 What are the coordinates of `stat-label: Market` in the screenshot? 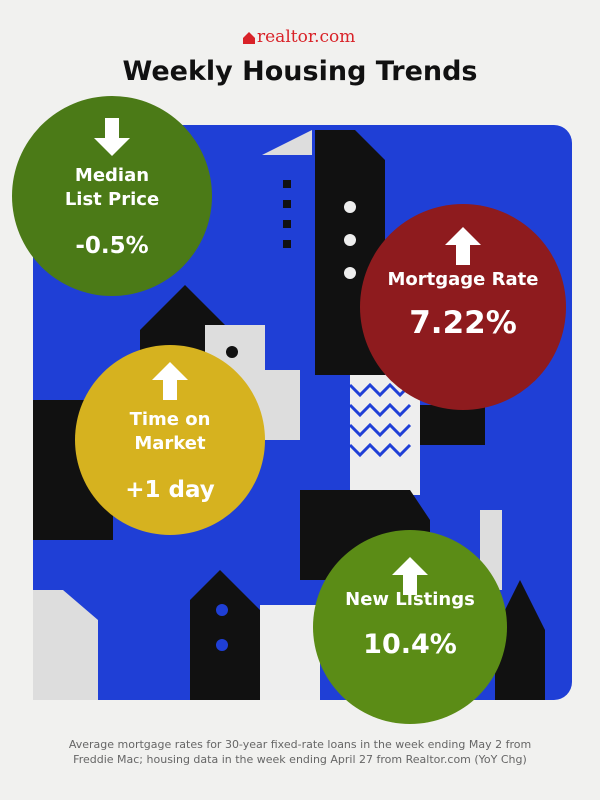 It's located at (170, 443).